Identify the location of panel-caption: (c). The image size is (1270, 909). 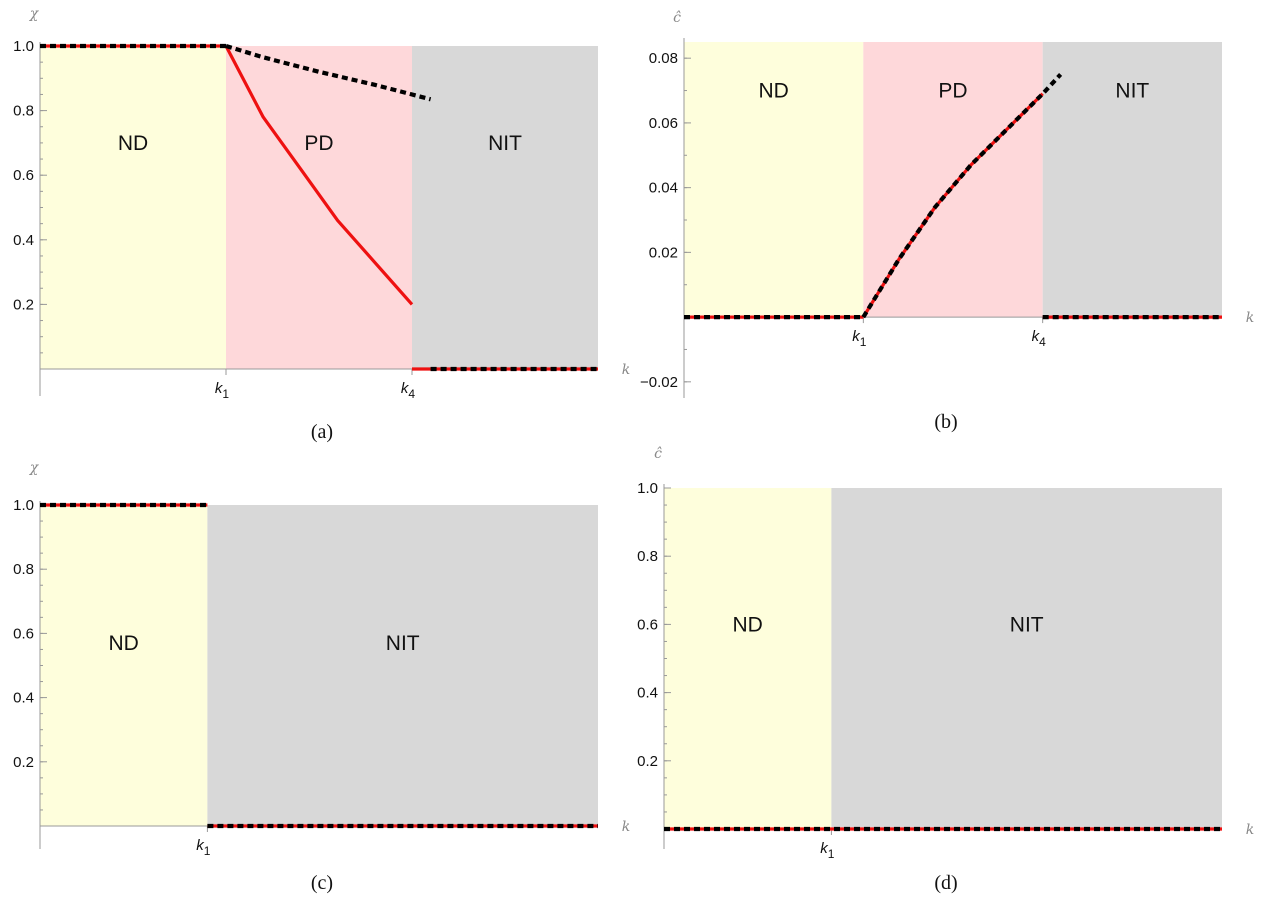
(322, 883).